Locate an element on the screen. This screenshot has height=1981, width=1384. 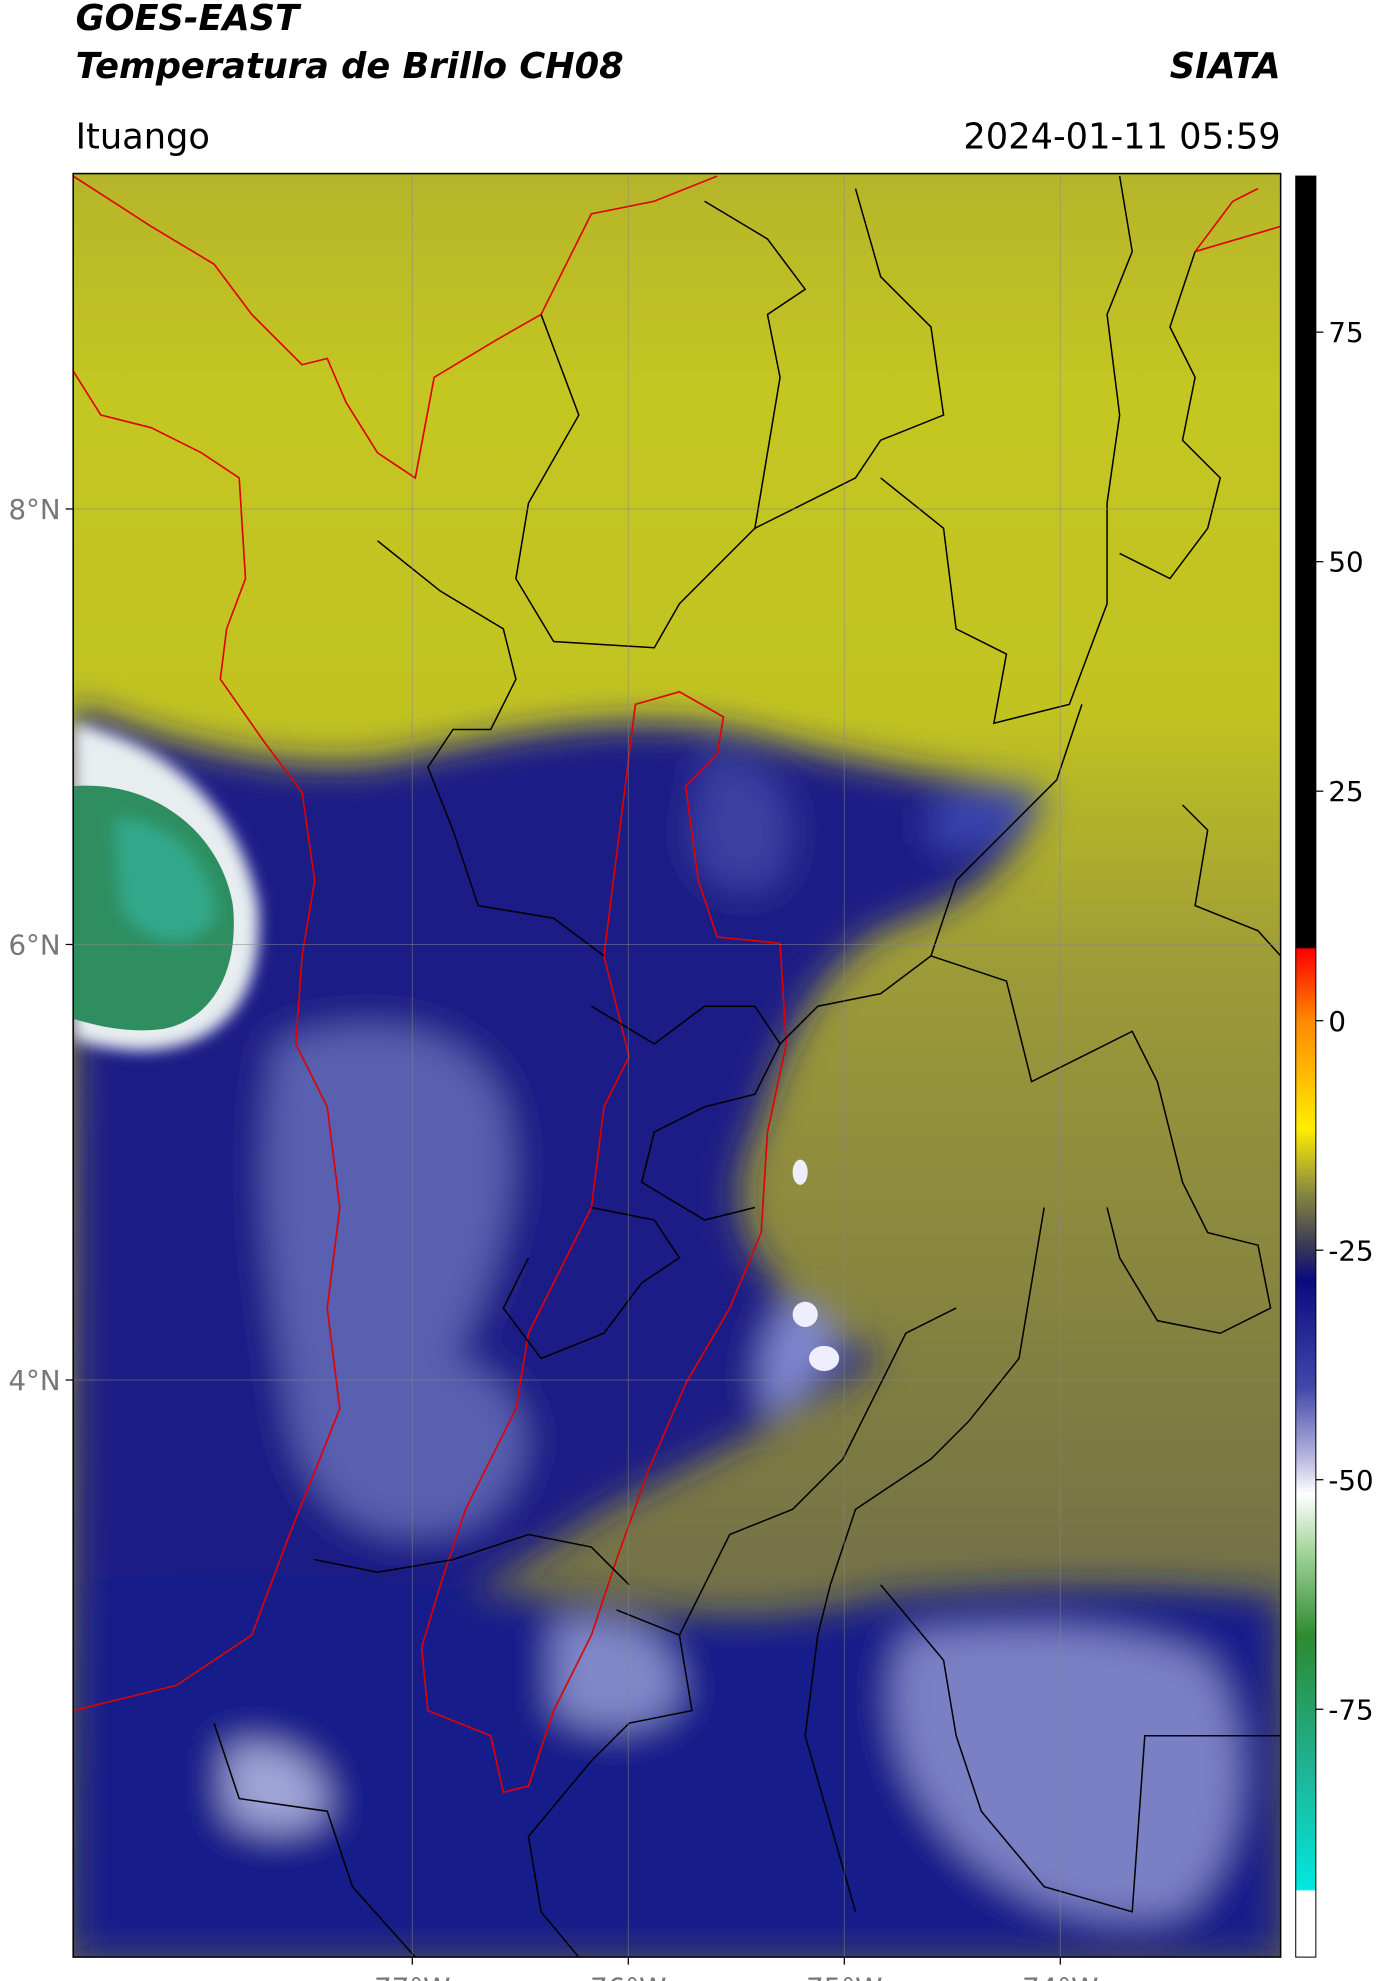
datetime: 2024-01-11 05:59 is located at coordinates (1121, 136).